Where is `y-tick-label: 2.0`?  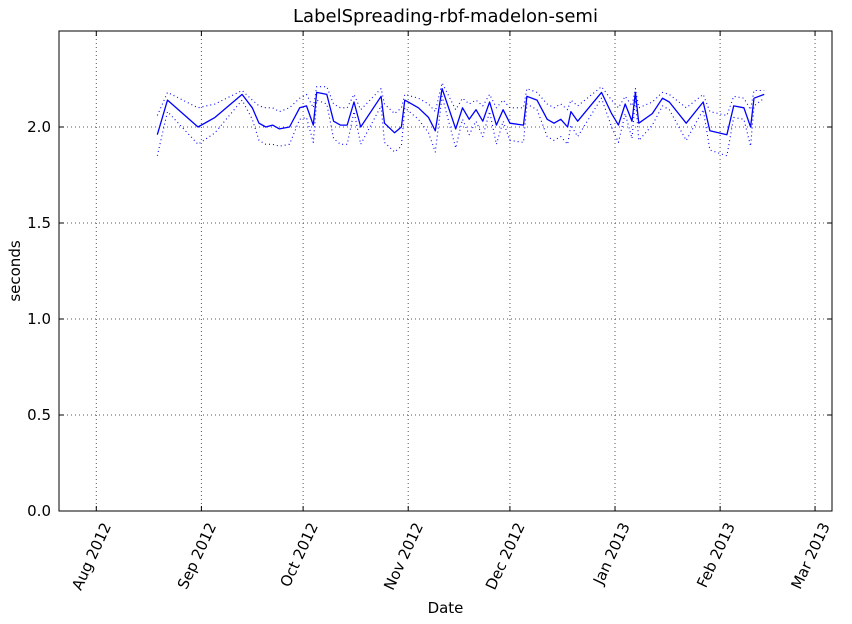 y-tick-label: 2.0 is located at coordinates (39, 127).